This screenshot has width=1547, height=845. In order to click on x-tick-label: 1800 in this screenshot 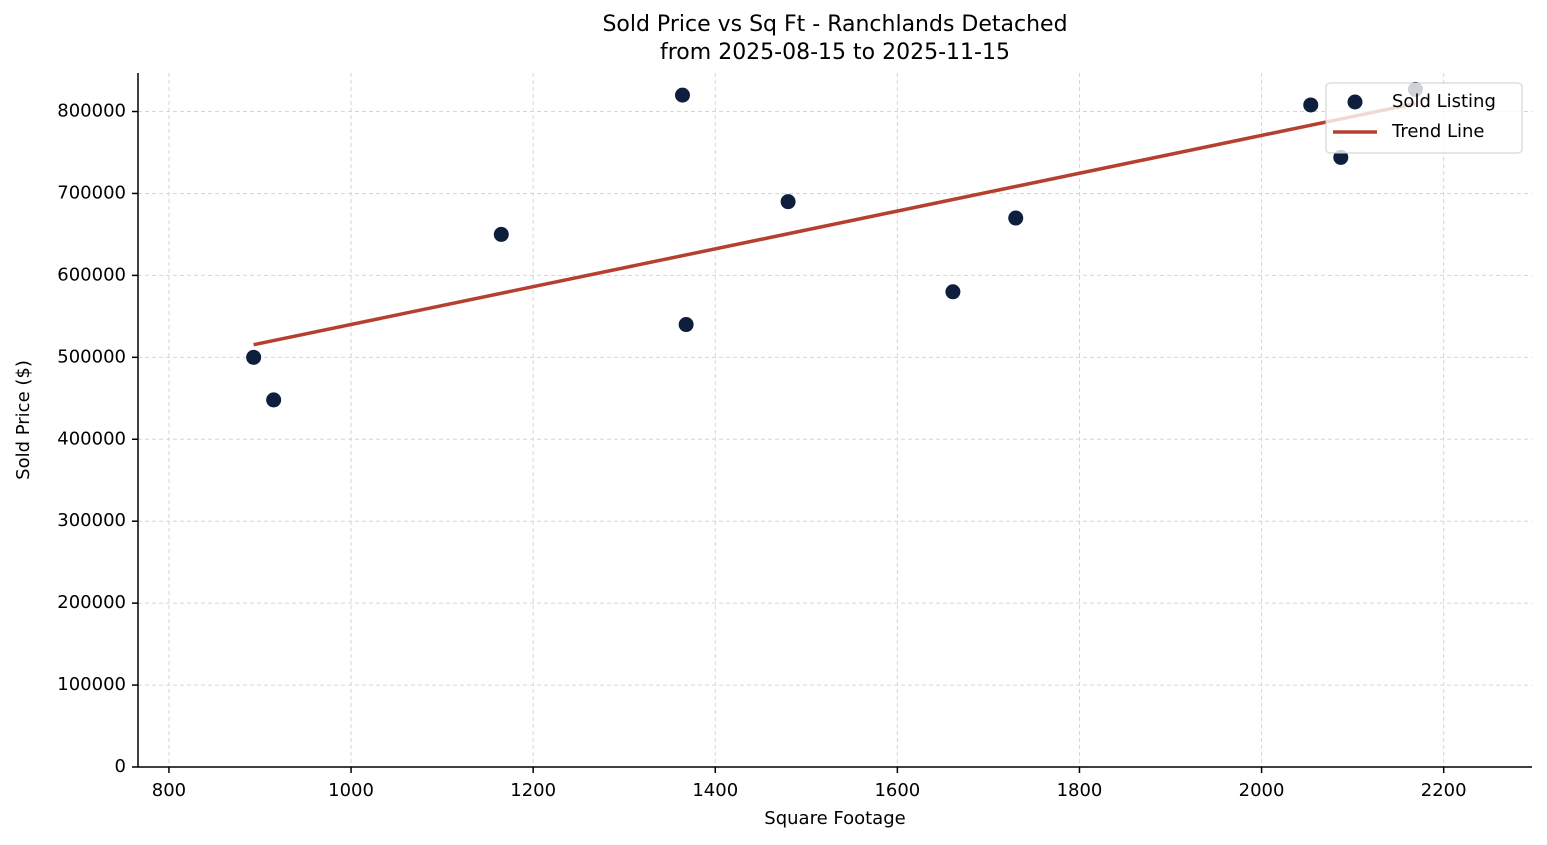, I will do `click(1080, 790)`.